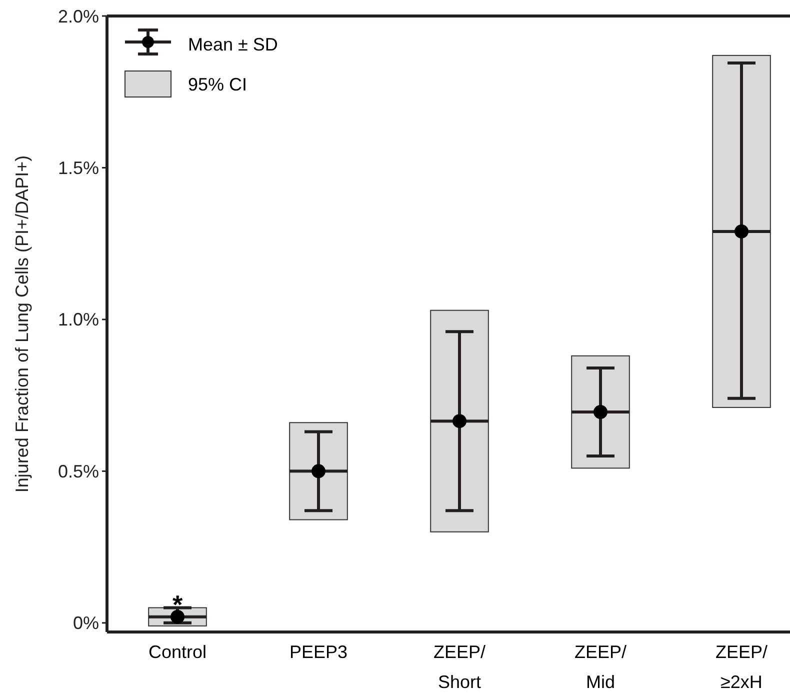  Describe the element at coordinates (178, 605) in the screenshot. I see `annotation: *` at that location.